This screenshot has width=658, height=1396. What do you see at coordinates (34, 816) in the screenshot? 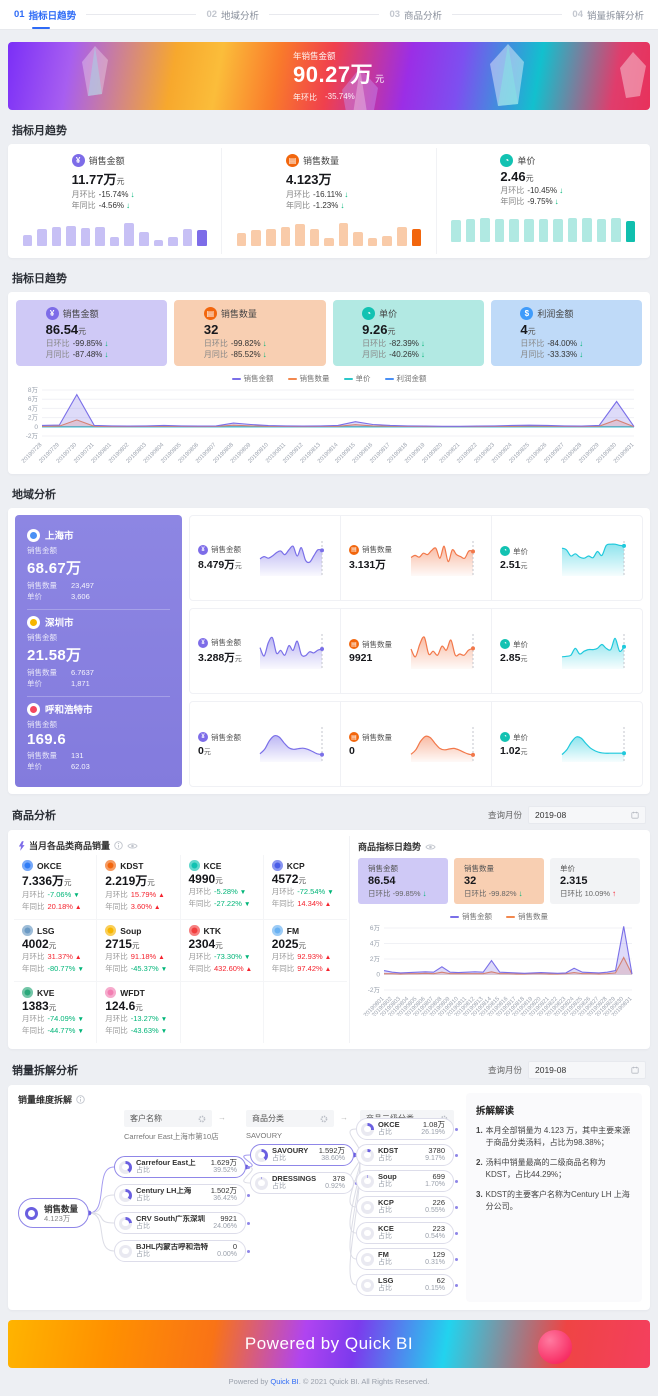
I see `section-title-products: 商品分析` at bounding box center [34, 816].